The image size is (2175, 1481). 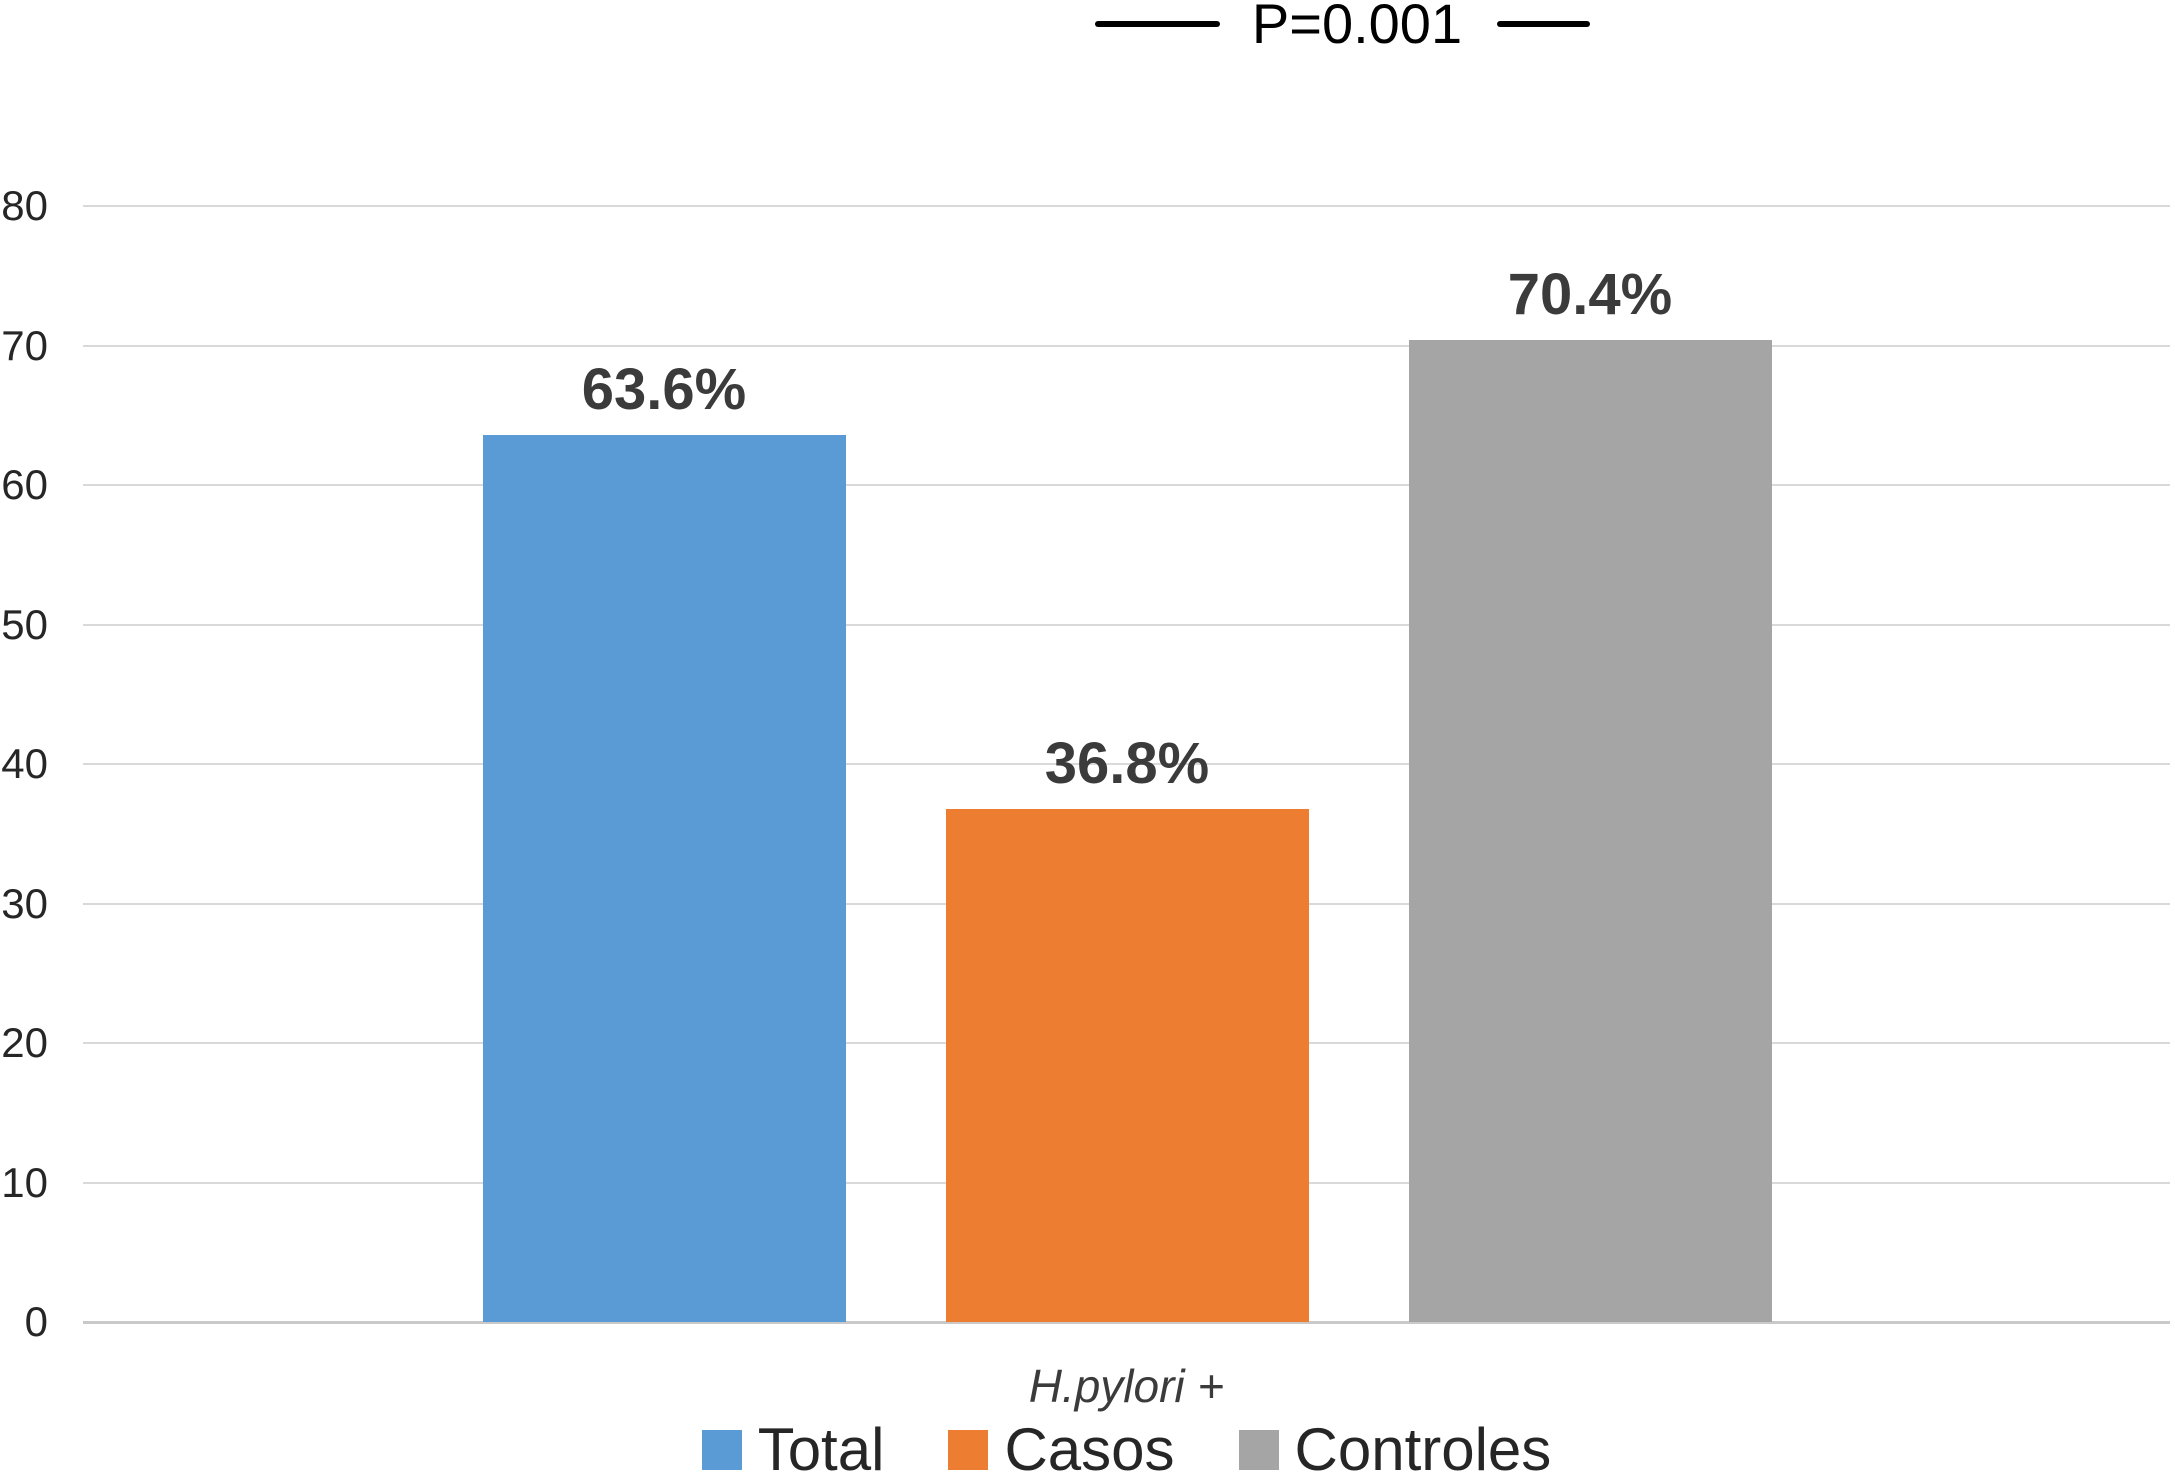 I want to click on legend-label: Controles, so click(x=1423, y=1448).